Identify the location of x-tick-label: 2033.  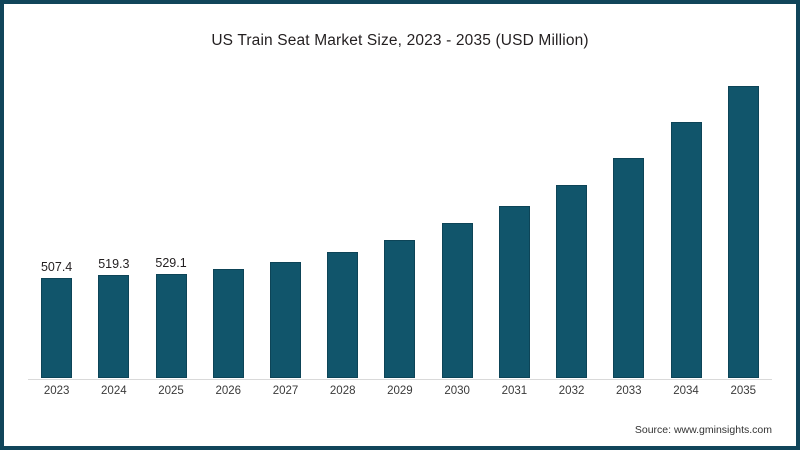
(629, 391).